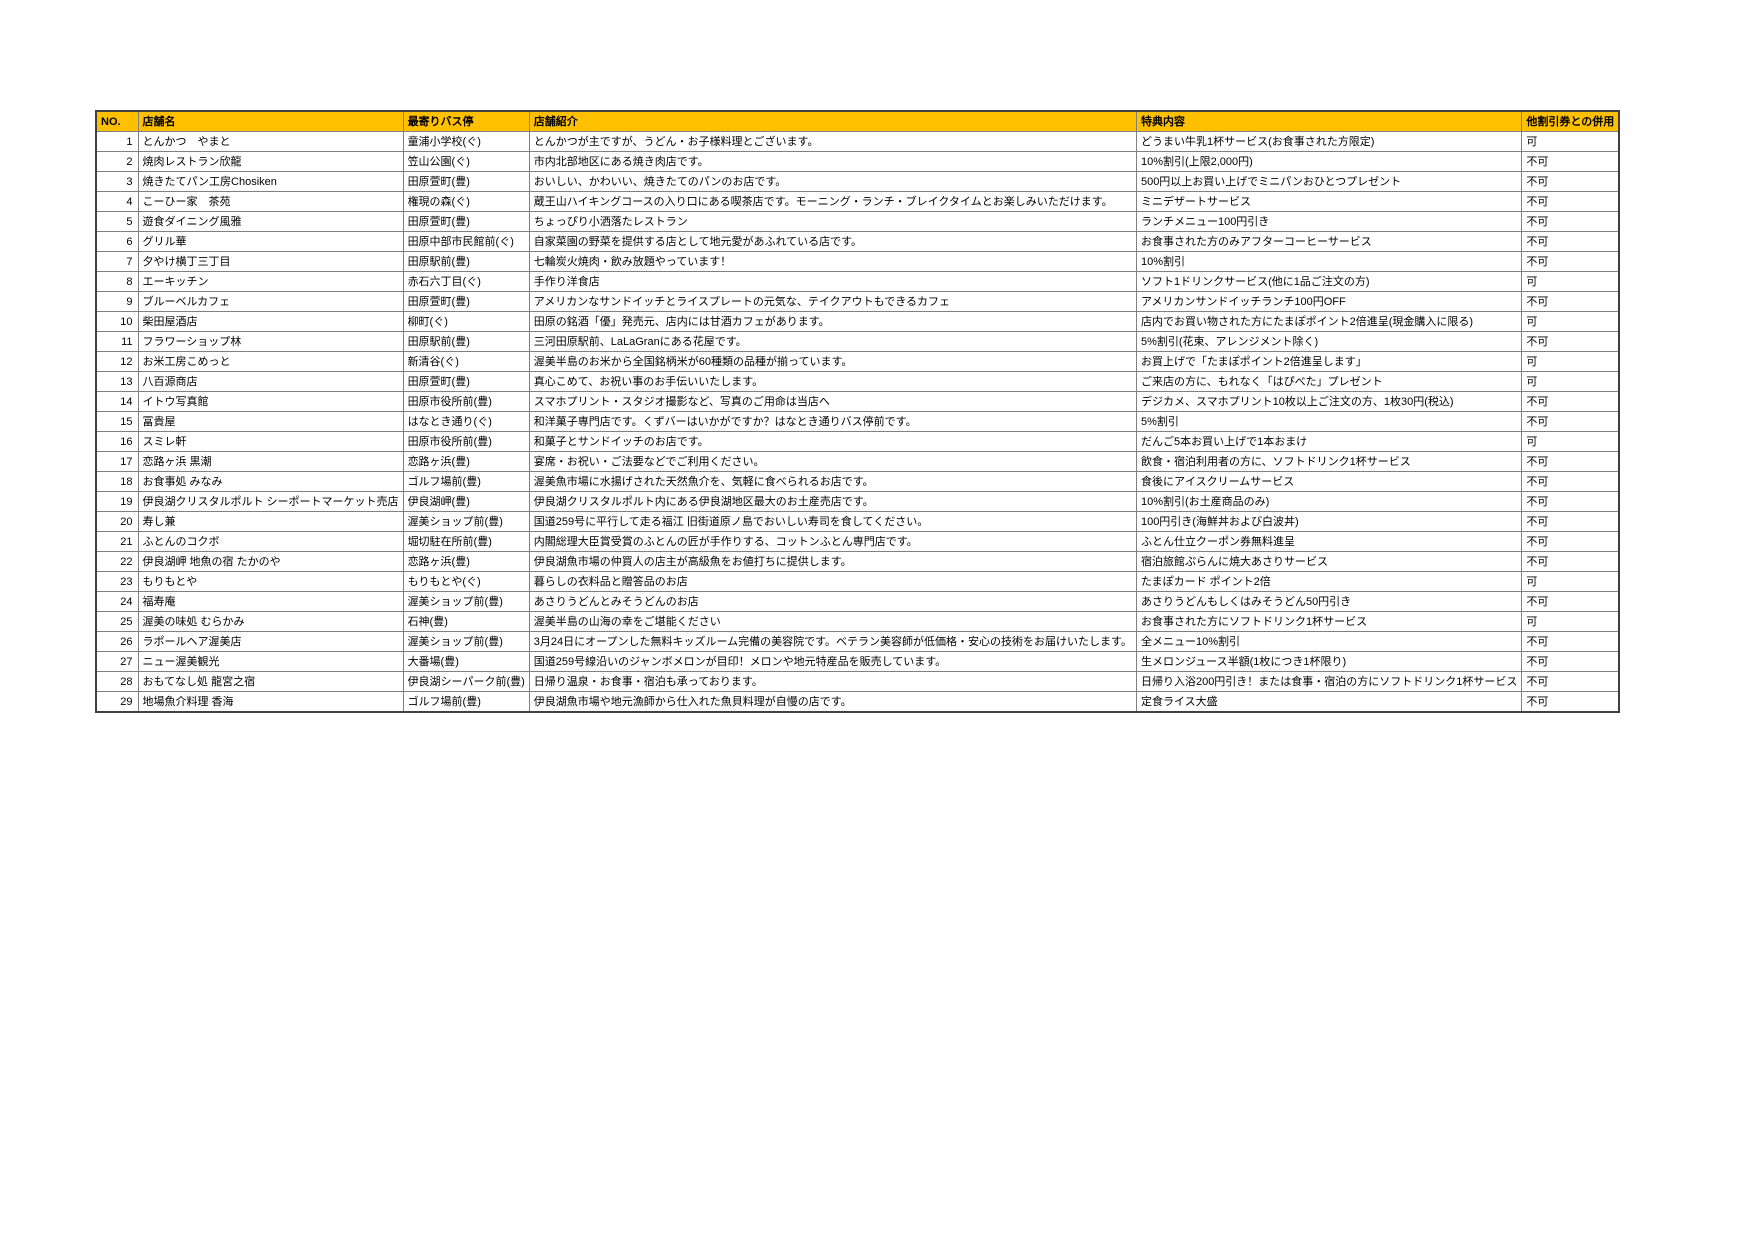 The height and width of the screenshot is (1240, 1755). Describe the element at coordinates (270, 261) in the screenshot. I see `cell-store-name: 夕やけ横丁三丁目` at that location.